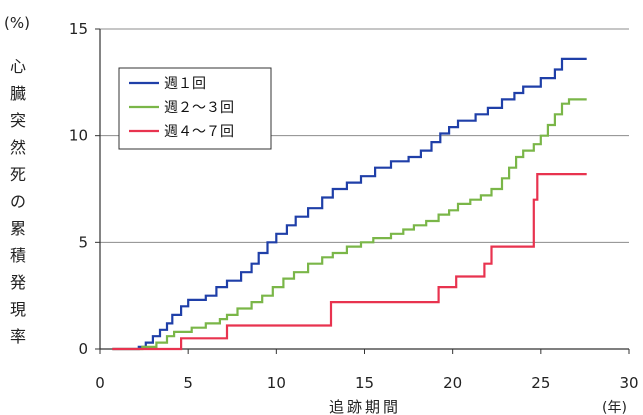 This screenshot has height=415, width=643. What do you see at coordinates (18, 282) in the screenshot?
I see `y-axis-label-char: 発` at bounding box center [18, 282].